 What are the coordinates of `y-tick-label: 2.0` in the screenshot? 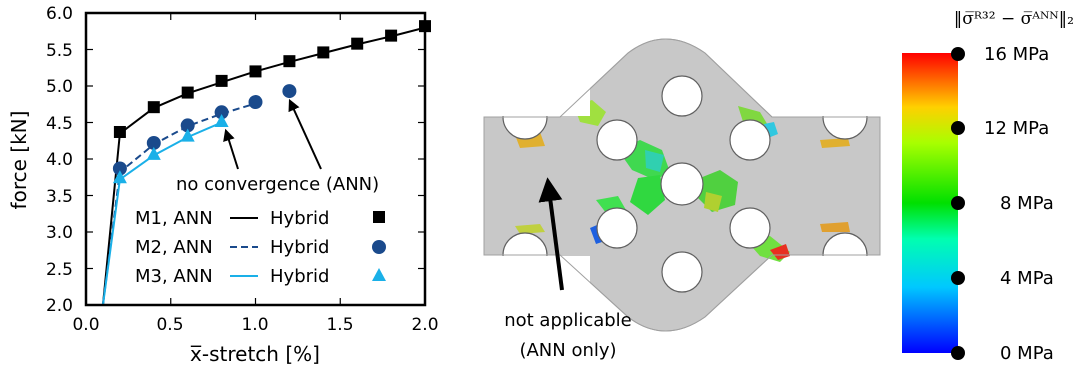 It's located at (59, 306).